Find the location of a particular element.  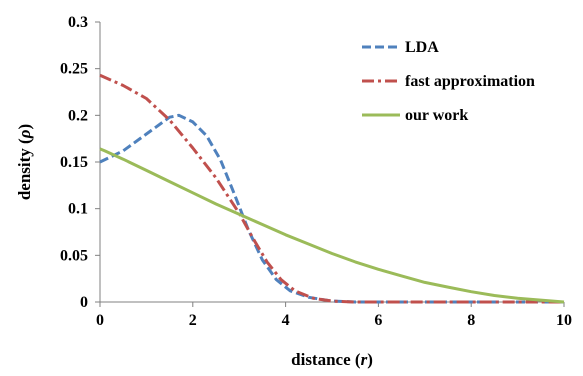

x-axis-title-suffix: ) is located at coordinates (370, 359).